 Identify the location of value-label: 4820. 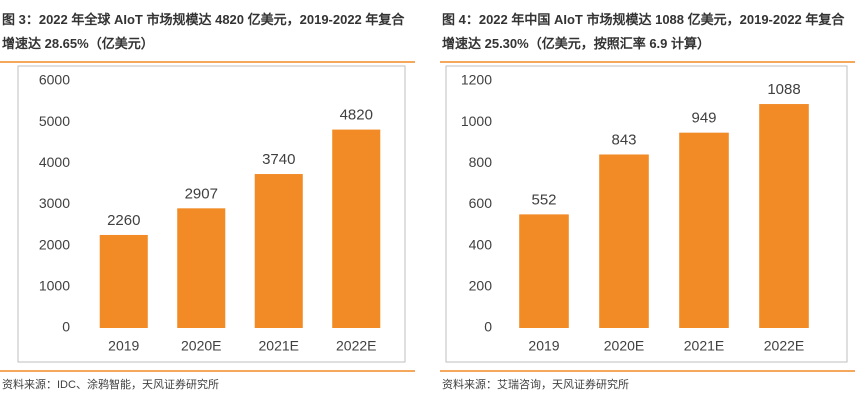
(356, 115).